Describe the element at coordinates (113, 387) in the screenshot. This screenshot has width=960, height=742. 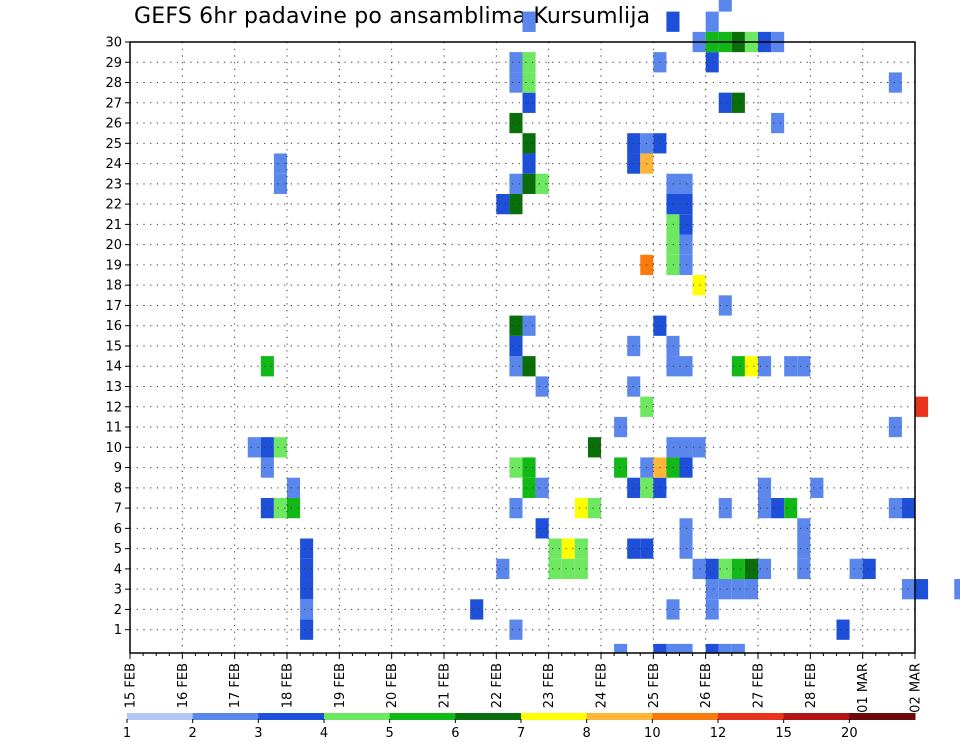
I see `y-tick-label: 13` at that location.